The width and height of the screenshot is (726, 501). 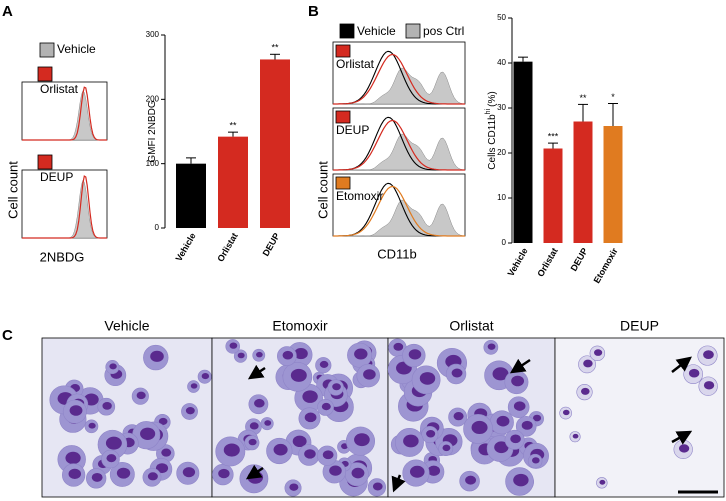 What do you see at coordinates (639, 326) in the screenshot?
I see `micrograph-title: DEUP` at bounding box center [639, 326].